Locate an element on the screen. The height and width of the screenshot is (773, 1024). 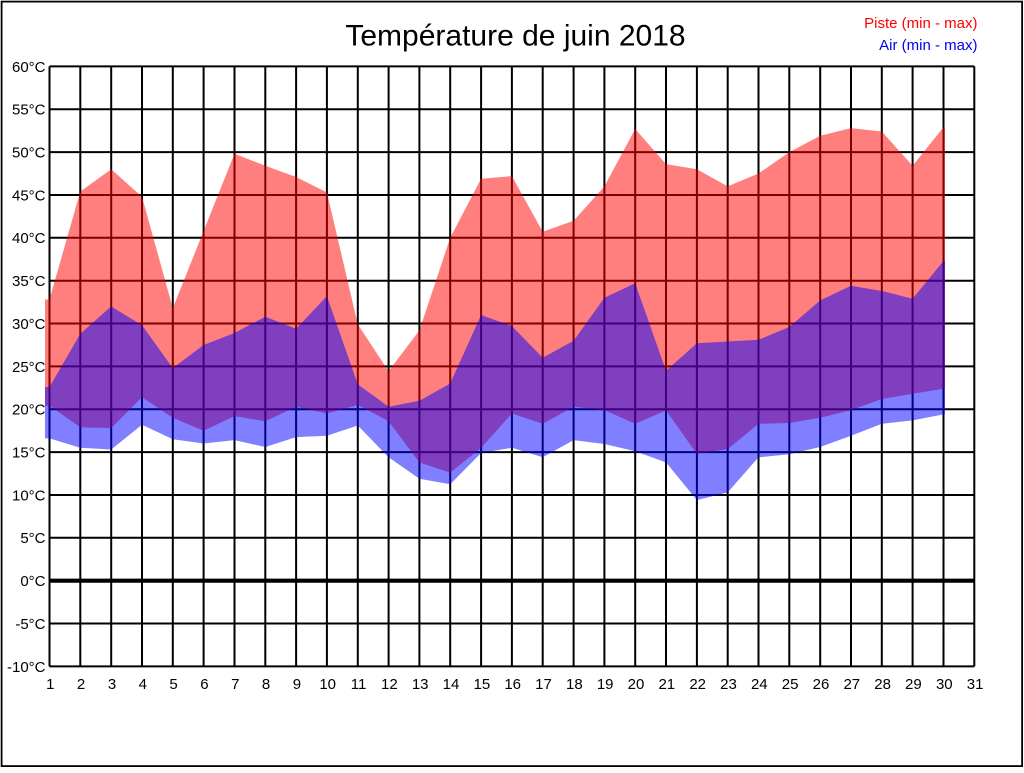
svg-text: 55°C is located at coordinates (29, 110).